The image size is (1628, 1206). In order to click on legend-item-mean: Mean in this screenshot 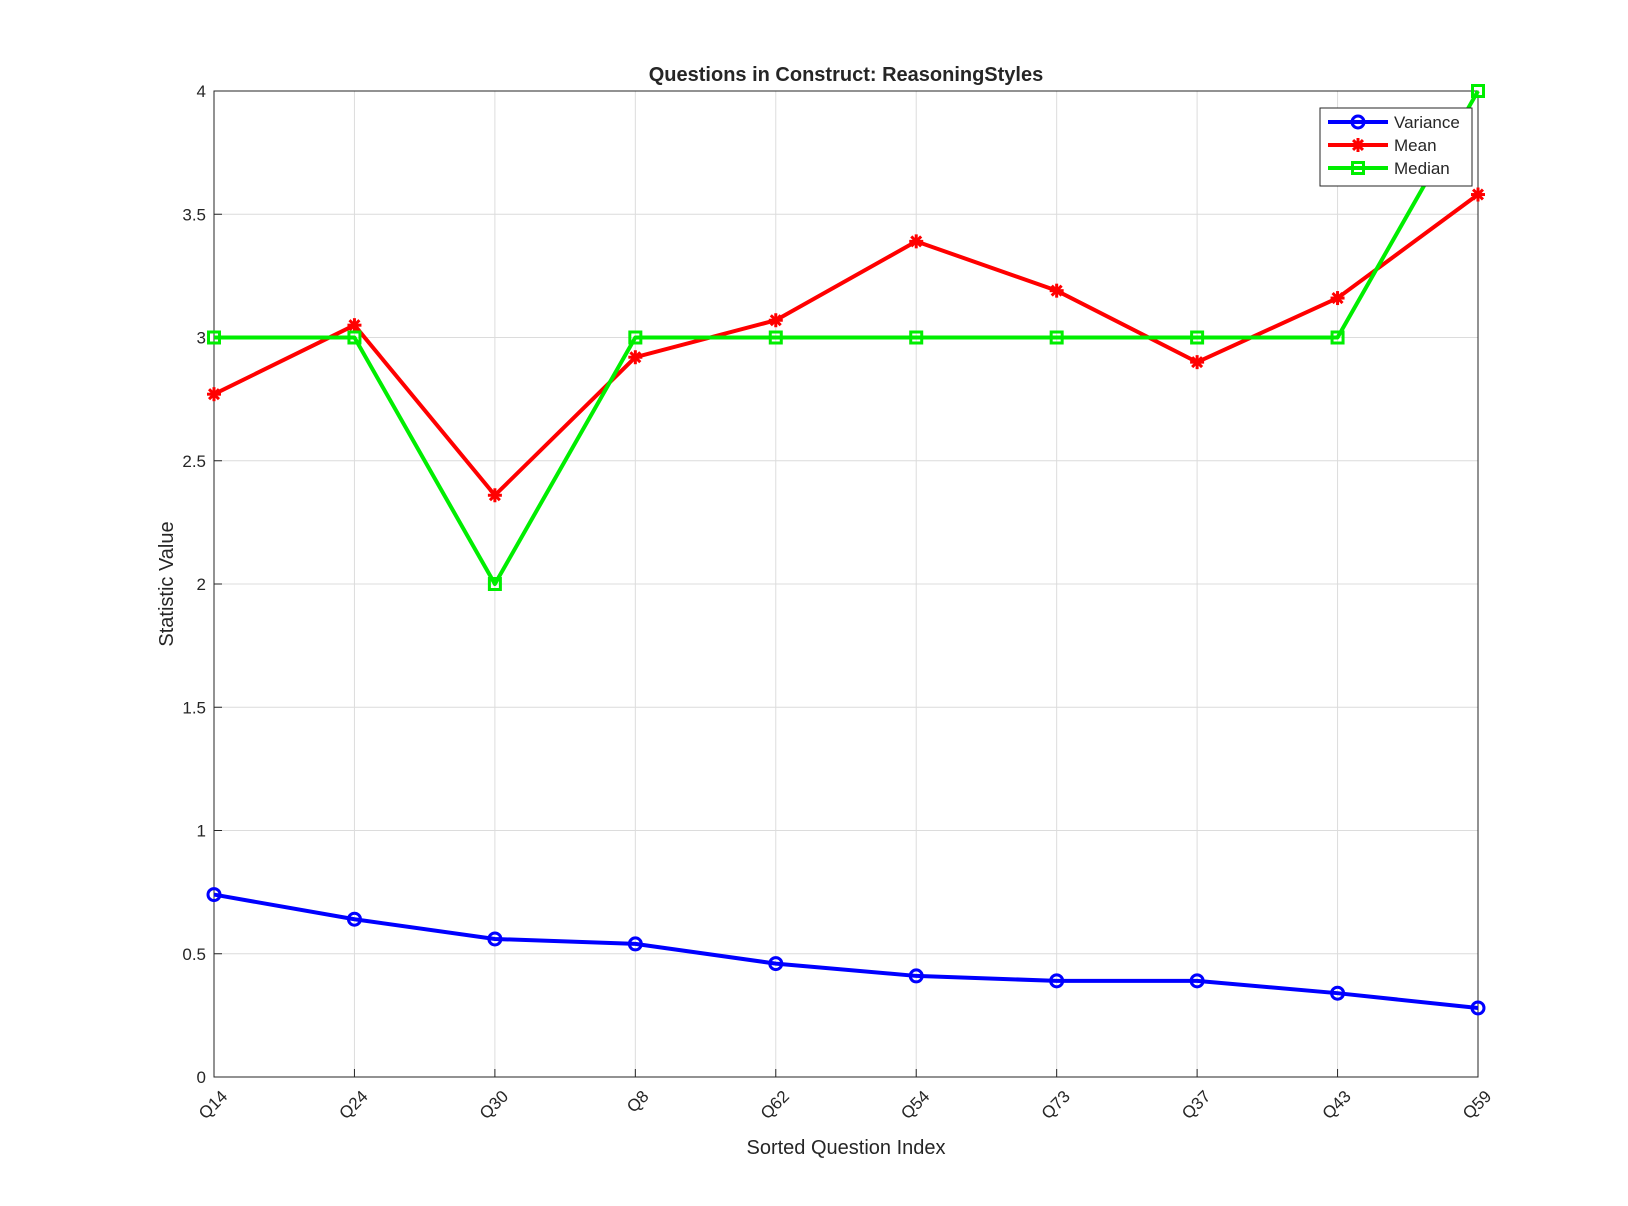, I will do `click(1382, 145)`.